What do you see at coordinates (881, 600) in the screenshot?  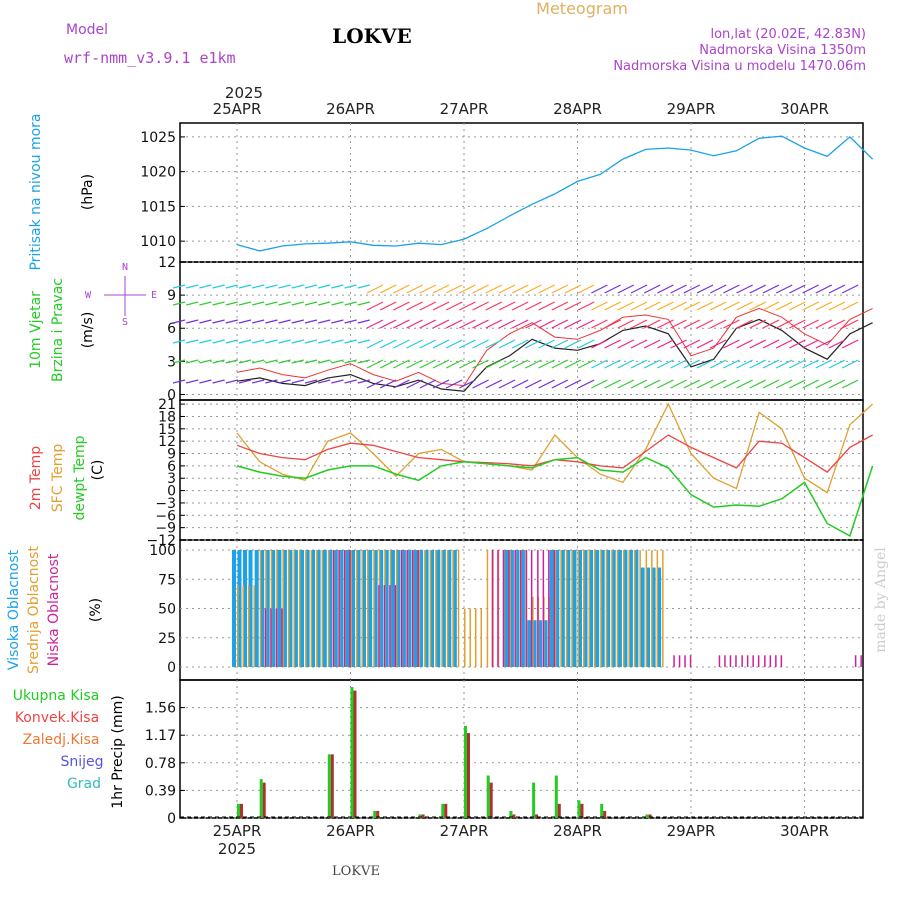 I see `watermark: made by Angel` at bounding box center [881, 600].